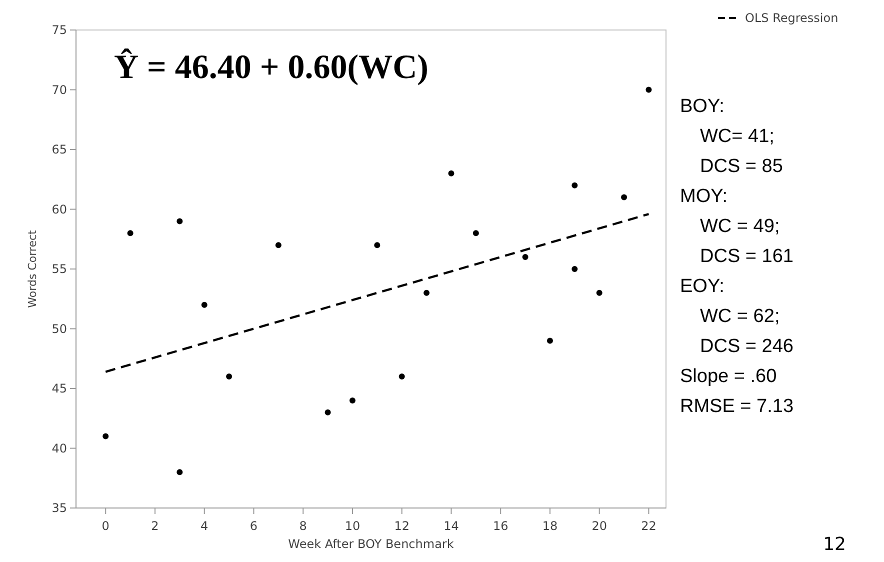  Describe the element at coordinates (59, 329) in the screenshot. I see `y-tick-label: 50` at that location.